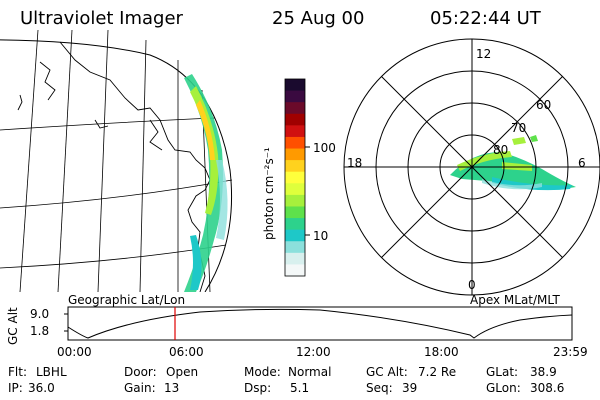  Describe the element at coordinates (515, 300) in the screenshot. I see `polar-caption: Apex MLat/MLT` at that location.